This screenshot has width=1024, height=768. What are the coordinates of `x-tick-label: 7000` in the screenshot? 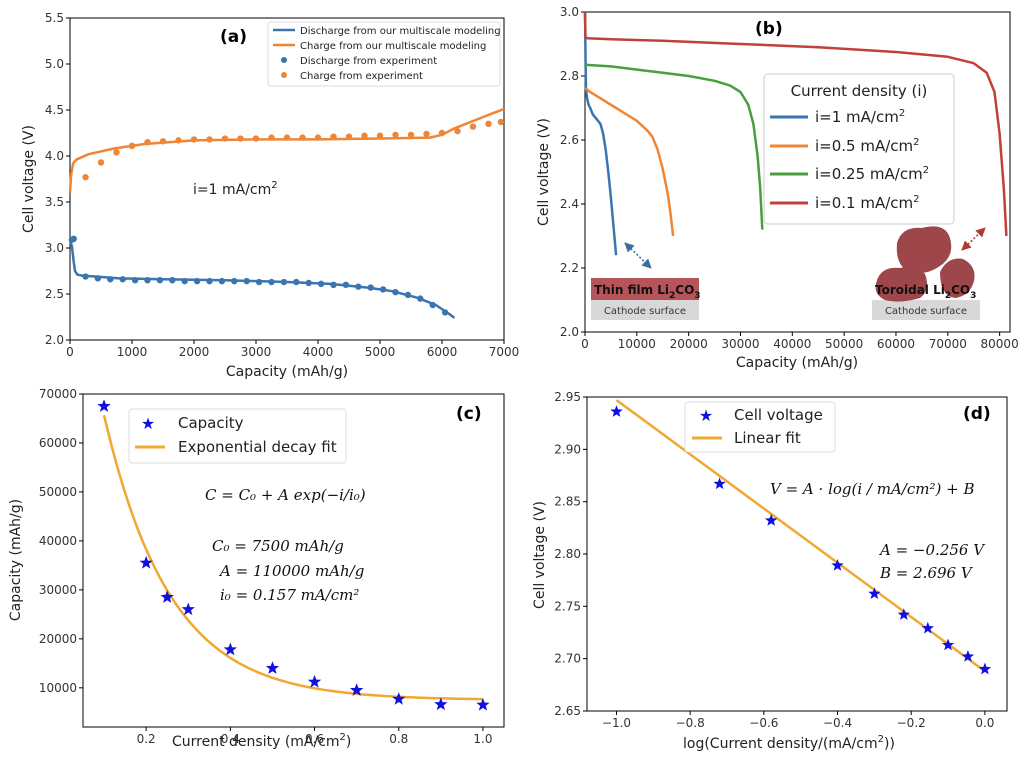 It's located at (504, 352).